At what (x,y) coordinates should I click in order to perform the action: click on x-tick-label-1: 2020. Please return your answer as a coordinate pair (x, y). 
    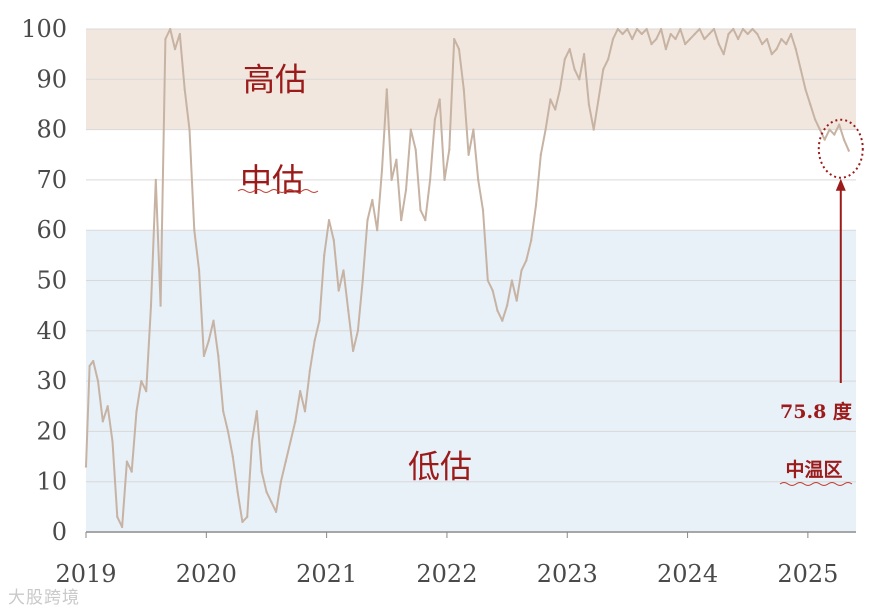
    Looking at the image, I should click on (206, 574).